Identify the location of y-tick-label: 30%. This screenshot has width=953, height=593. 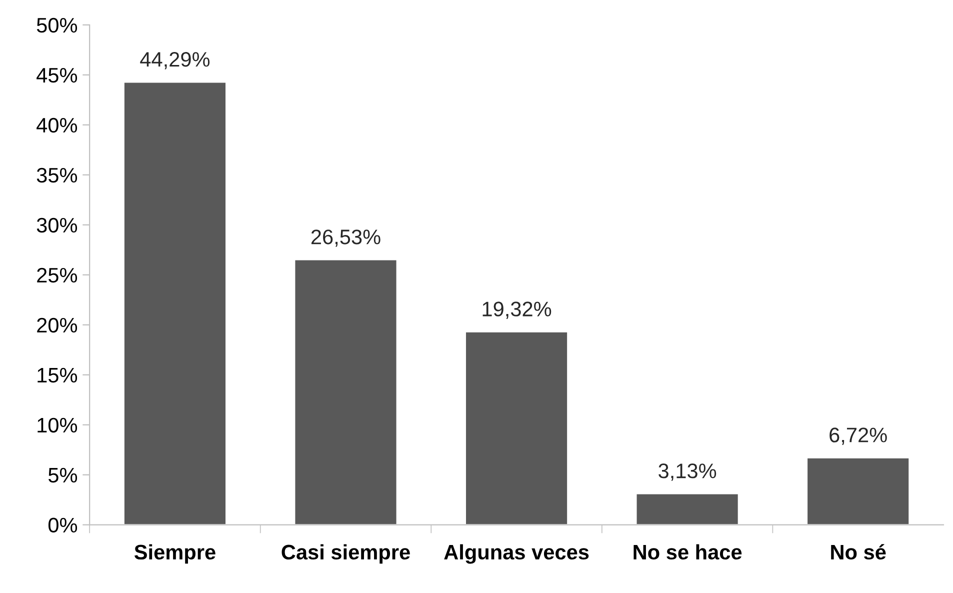
(57, 225).